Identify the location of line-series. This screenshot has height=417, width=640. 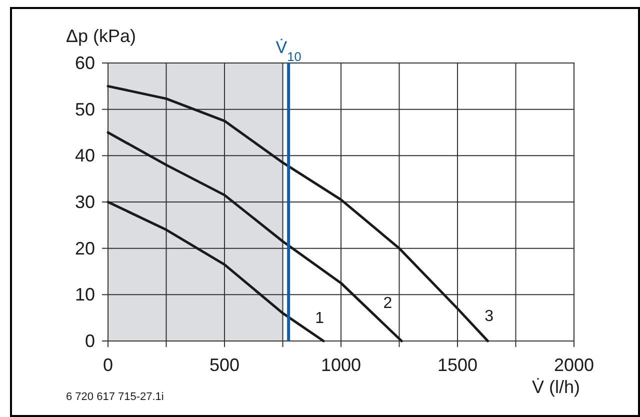
(215, 271).